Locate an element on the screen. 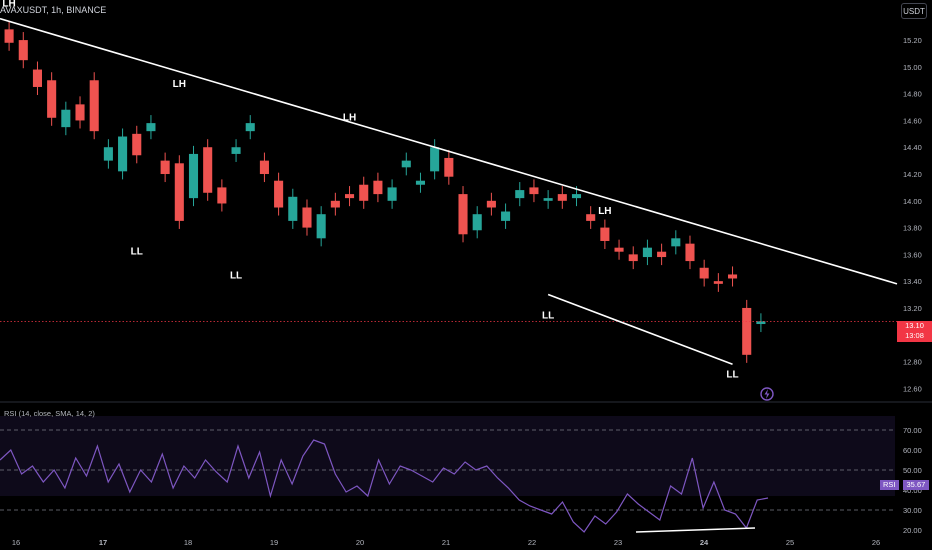  last-price-badge: 13.10 13:08 is located at coordinates (914, 331).